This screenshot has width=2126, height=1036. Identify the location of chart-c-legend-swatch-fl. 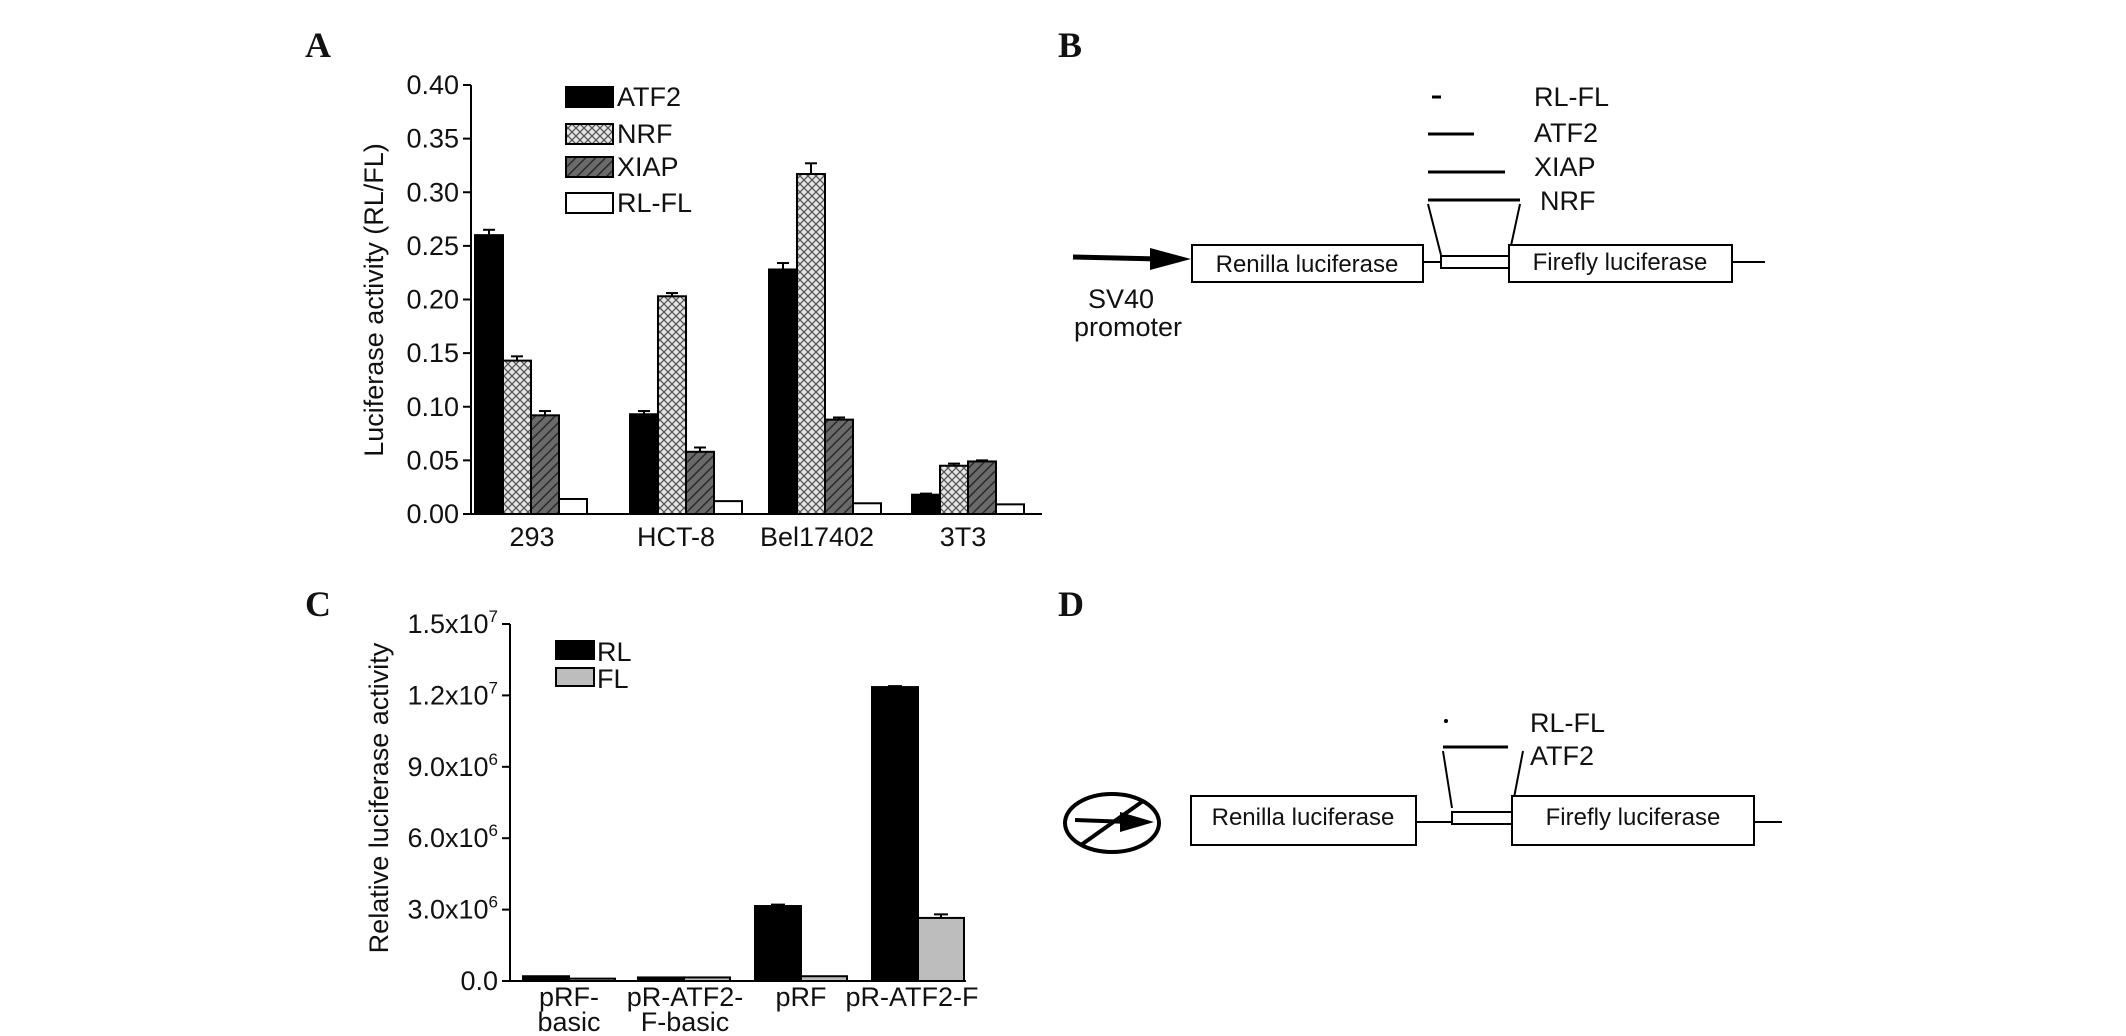
(575, 677).